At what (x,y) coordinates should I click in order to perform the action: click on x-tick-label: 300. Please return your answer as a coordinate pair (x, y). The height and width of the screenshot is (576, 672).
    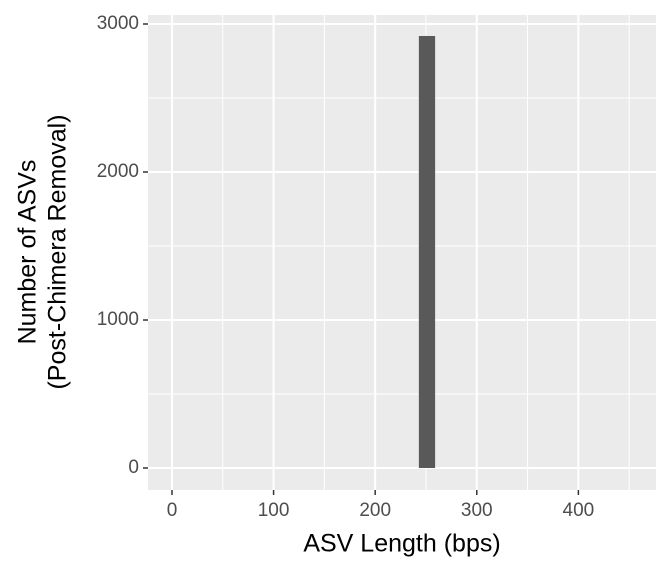
    Looking at the image, I should click on (477, 510).